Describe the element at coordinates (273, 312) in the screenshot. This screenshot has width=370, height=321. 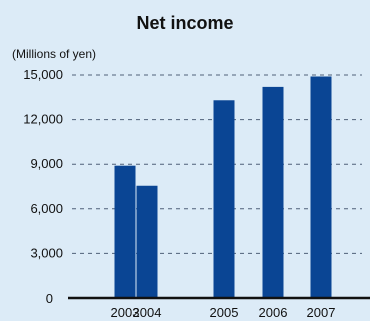
I see `x-tick-label: 2006` at that location.